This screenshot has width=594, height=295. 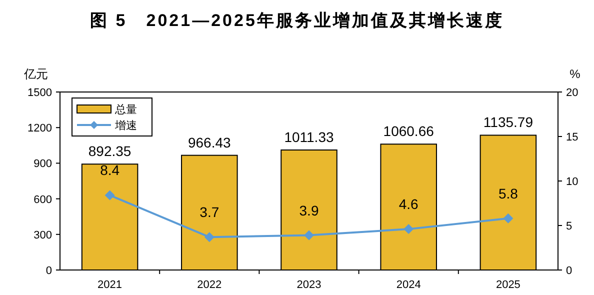 What do you see at coordinates (508, 285) in the screenshot?
I see `x-tick-label: 2025` at bounding box center [508, 285].